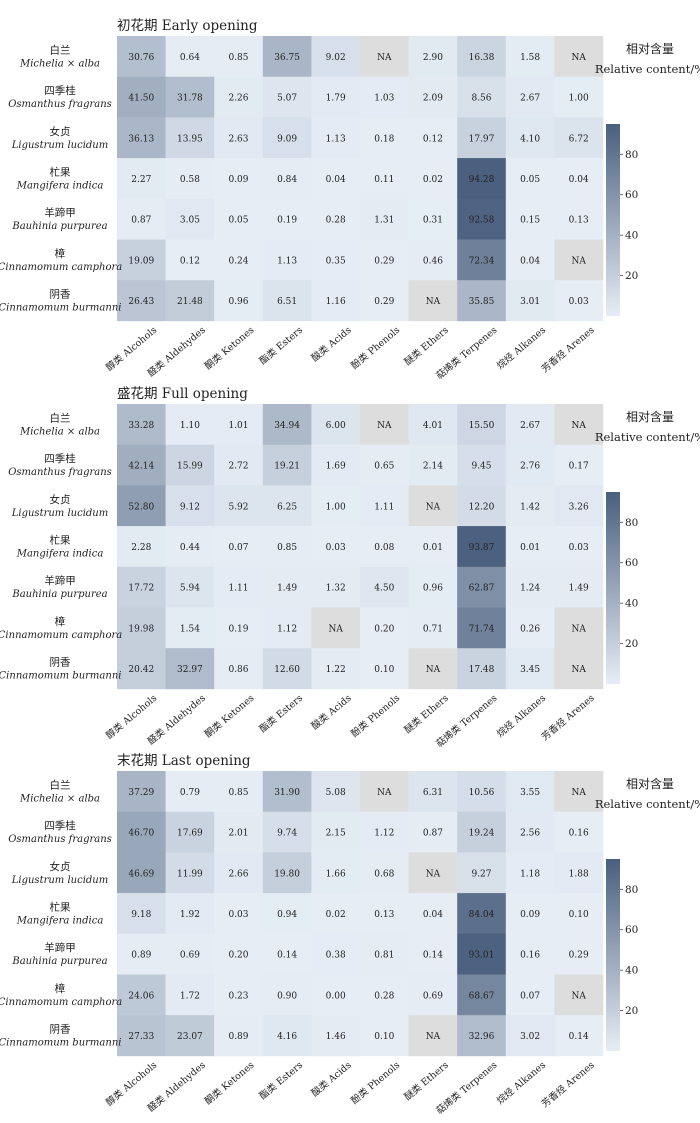  What do you see at coordinates (631, 604) in the screenshot?
I see `colorbar-tick-label: 40` at bounding box center [631, 604].